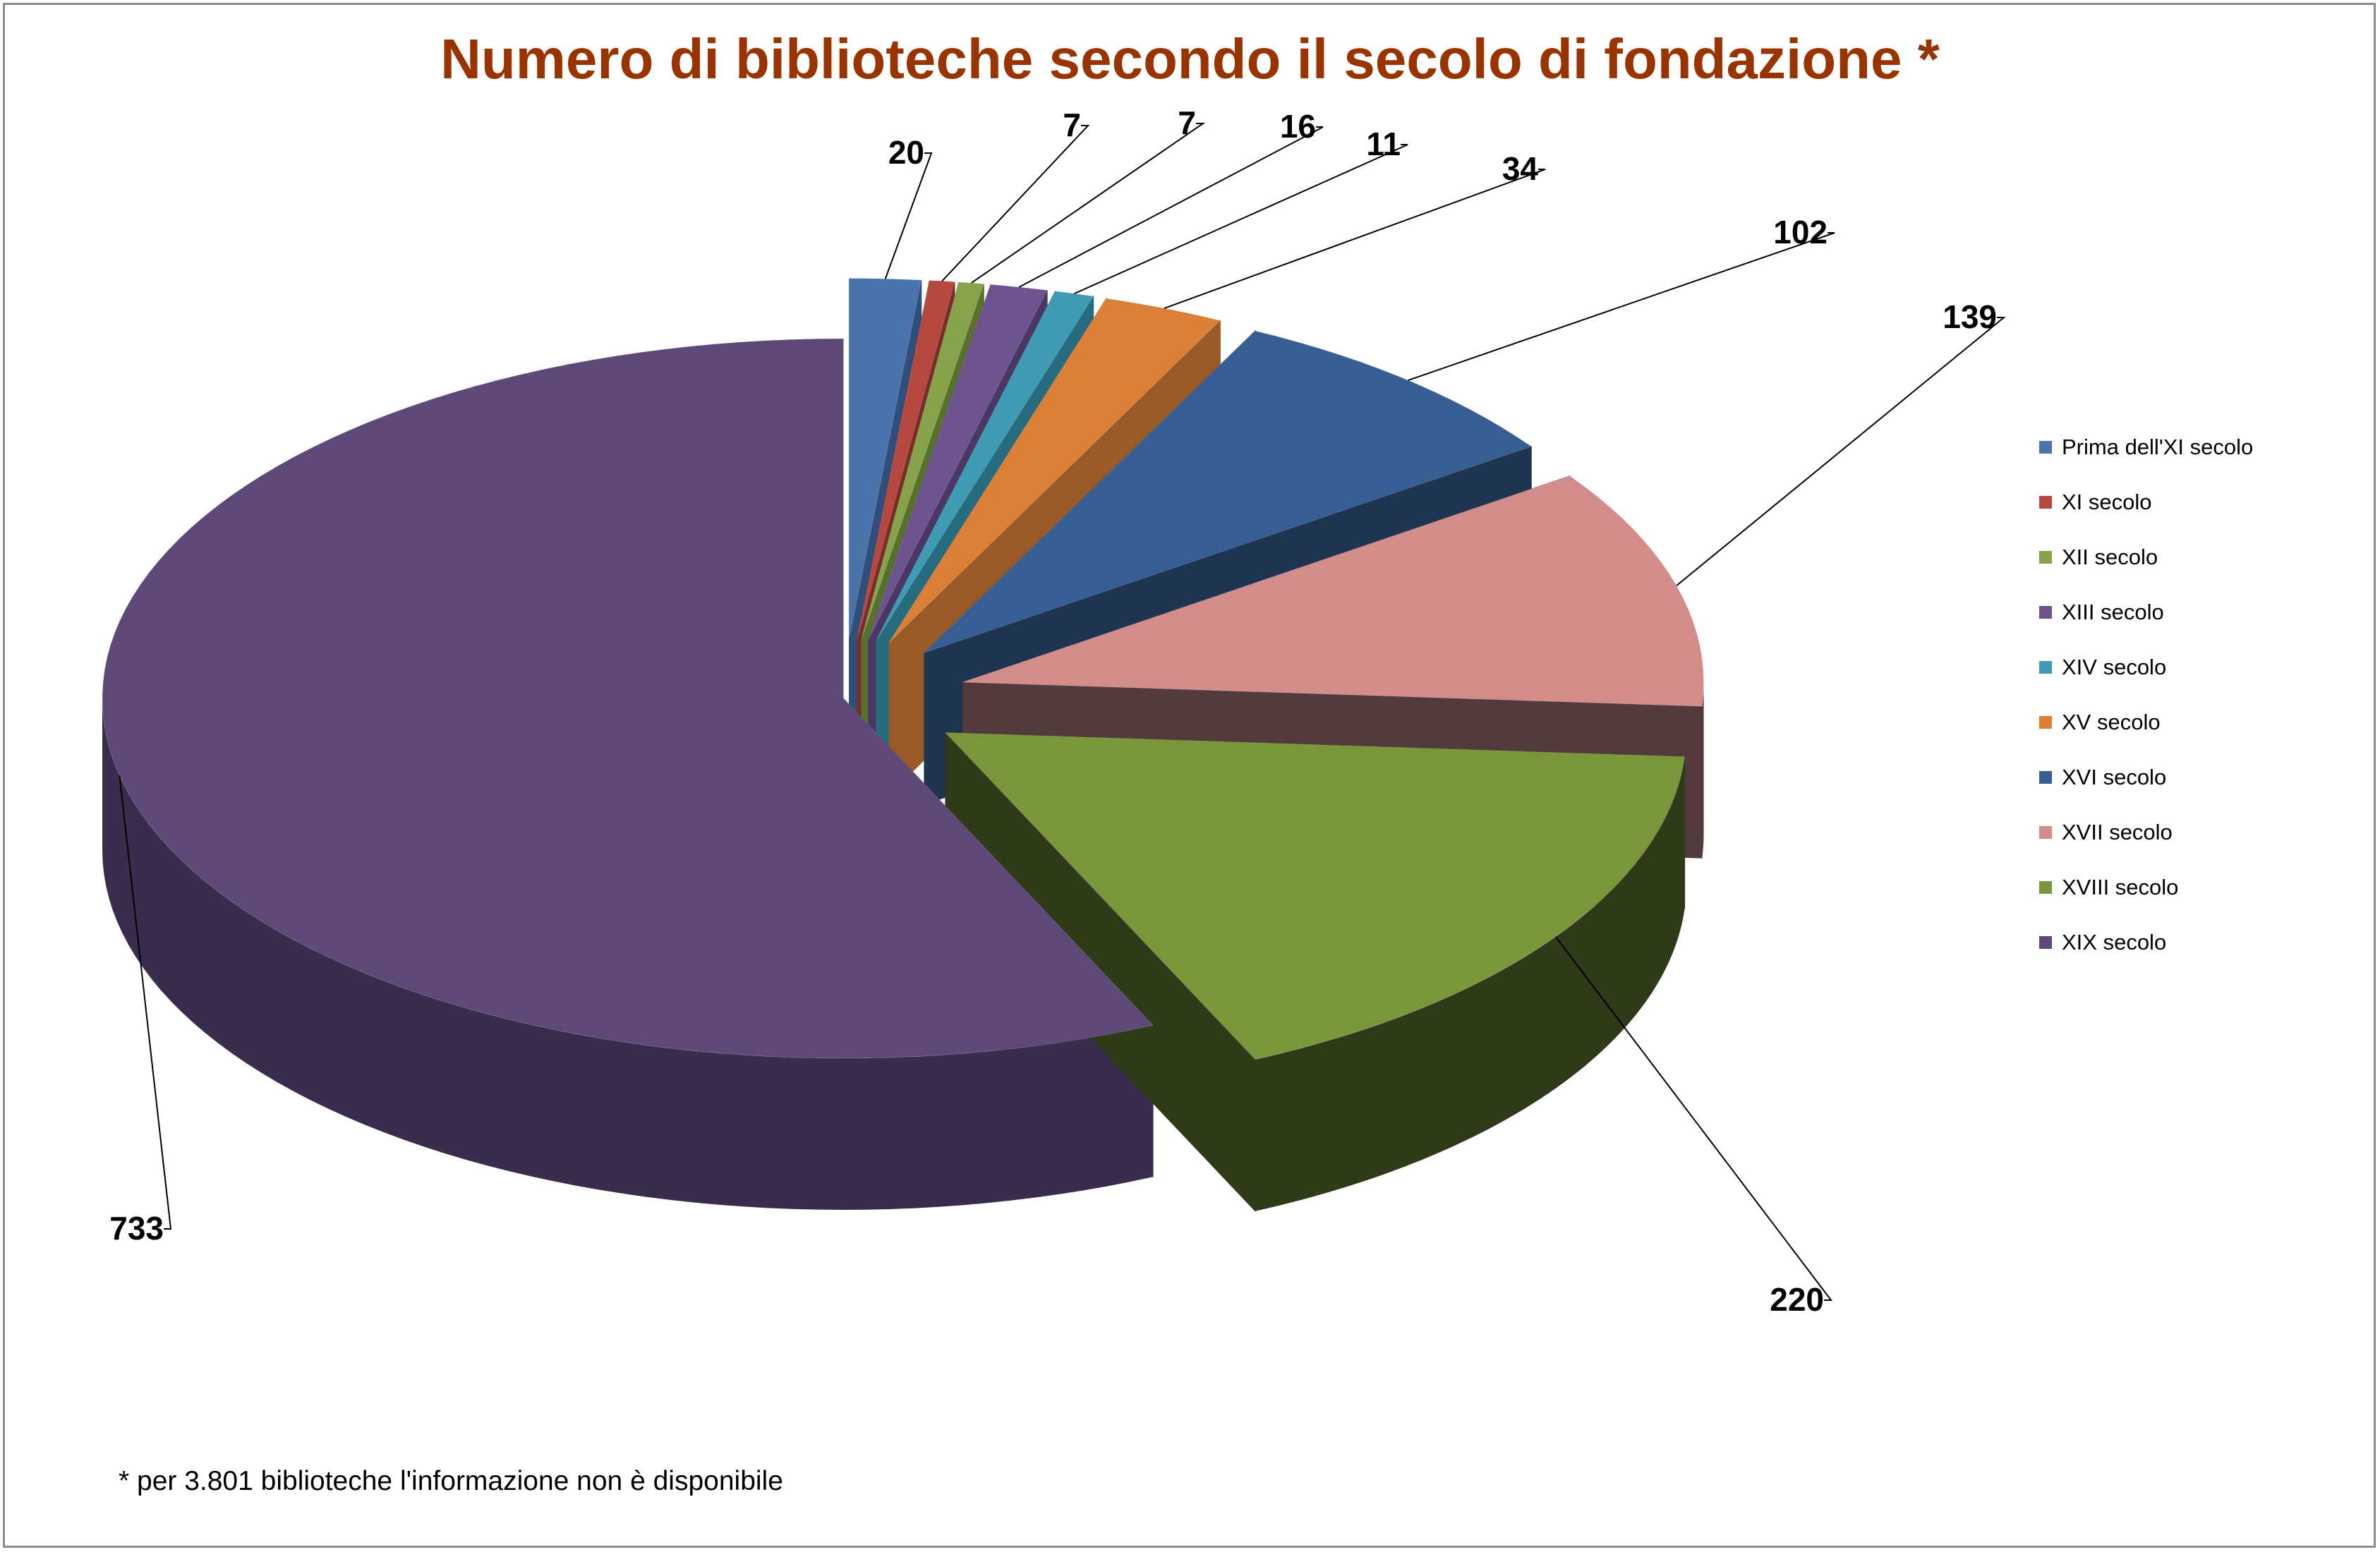 The height and width of the screenshot is (1552, 2380). What do you see at coordinates (2158, 447) in the screenshot?
I see `legend-label: Prima dell'XI secolo` at bounding box center [2158, 447].